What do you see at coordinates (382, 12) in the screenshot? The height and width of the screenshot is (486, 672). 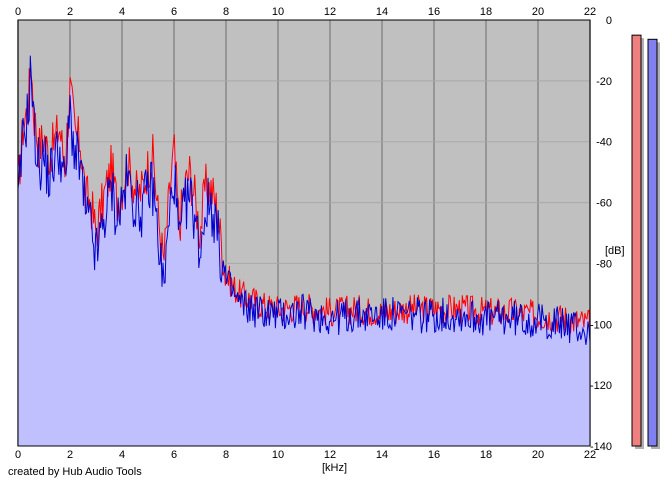 I see `x-tick-label-top: 14` at bounding box center [382, 12].